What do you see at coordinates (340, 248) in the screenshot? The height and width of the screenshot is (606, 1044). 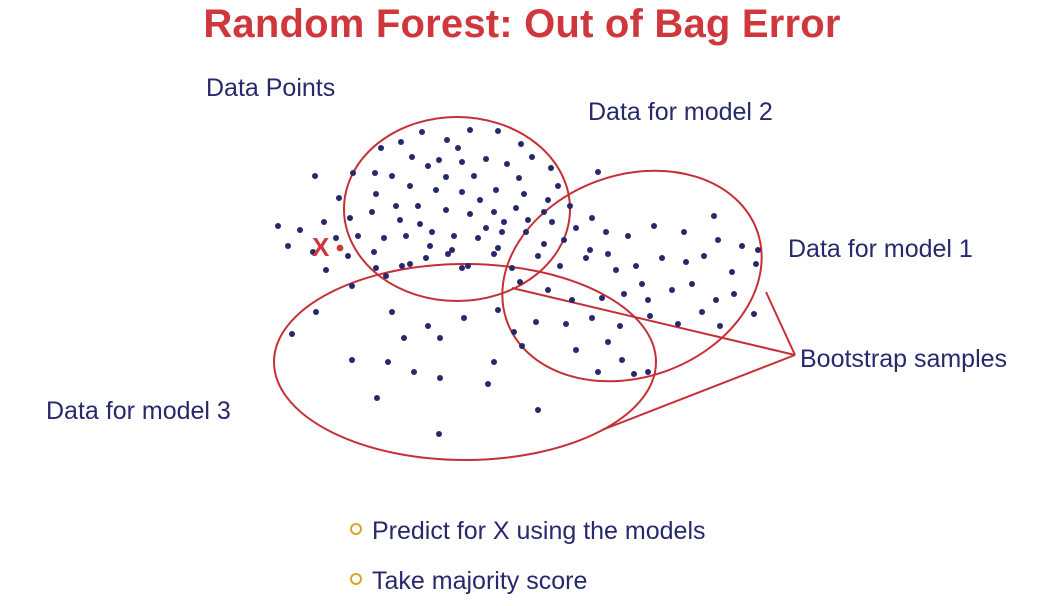 I see `x-point-marker` at bounding box center [340, 248].